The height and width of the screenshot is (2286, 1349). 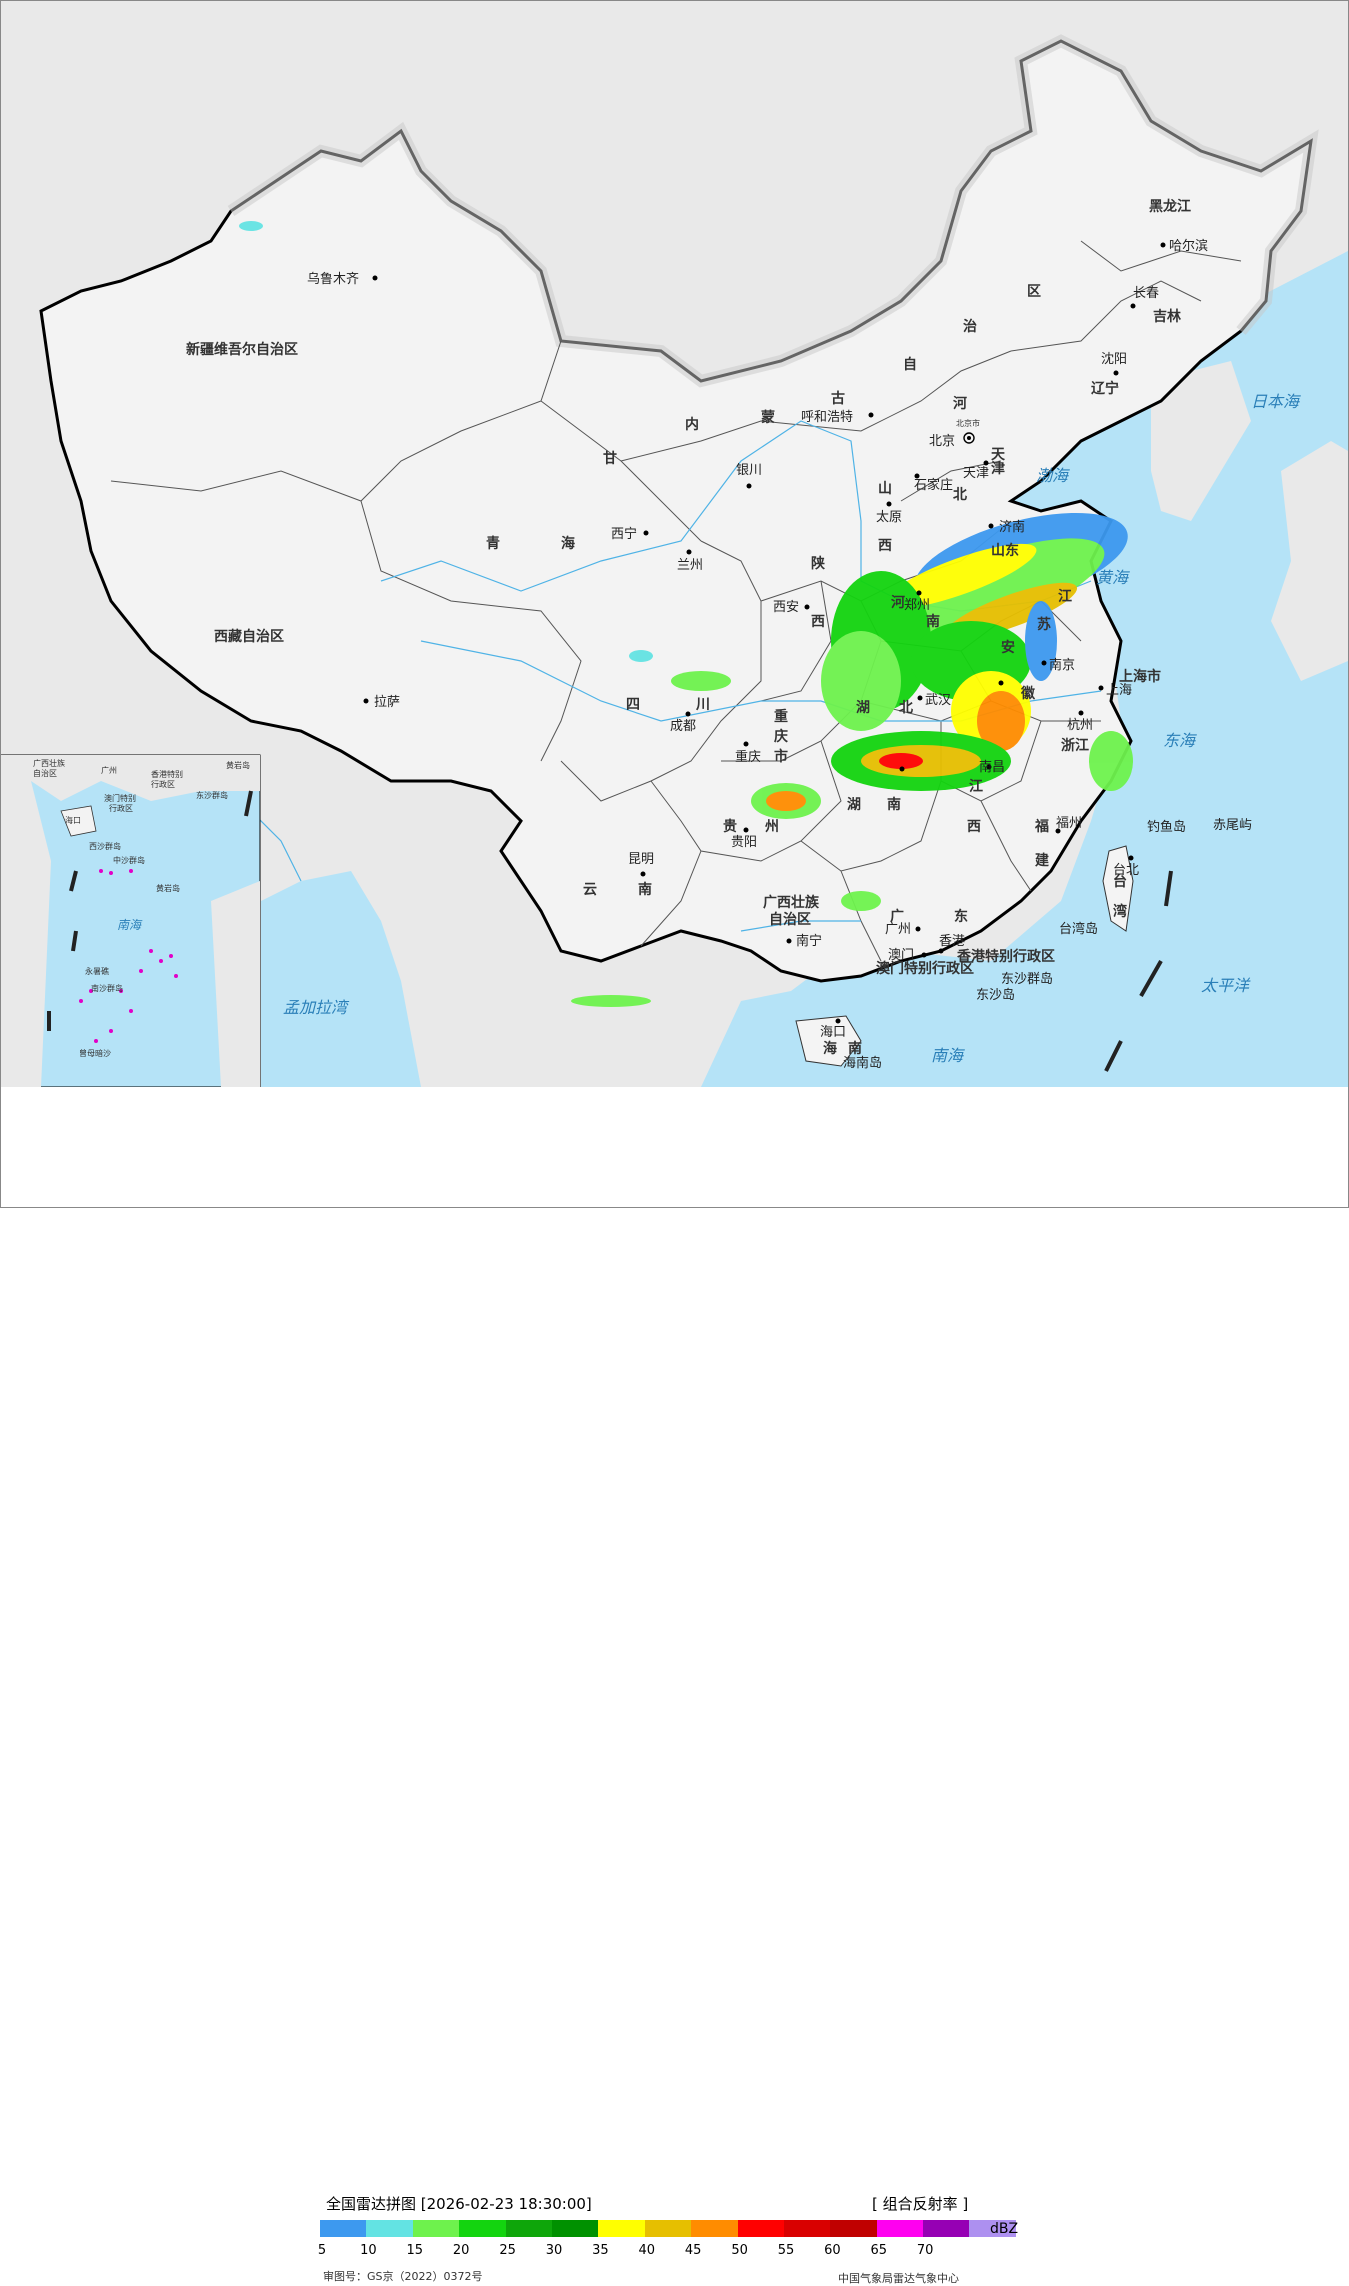 What do you see at coordinates (610, 458) in the screenshot?
I see `province-label: 甘` at bounding box center [610, 458].